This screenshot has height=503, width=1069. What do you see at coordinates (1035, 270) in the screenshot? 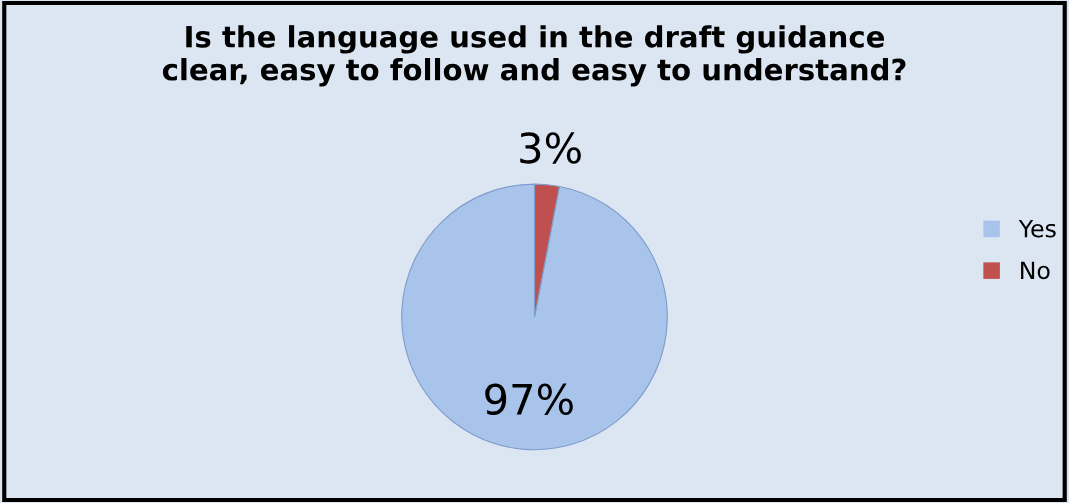
I see `legend-label: No` at bounding box center [1035, 270].